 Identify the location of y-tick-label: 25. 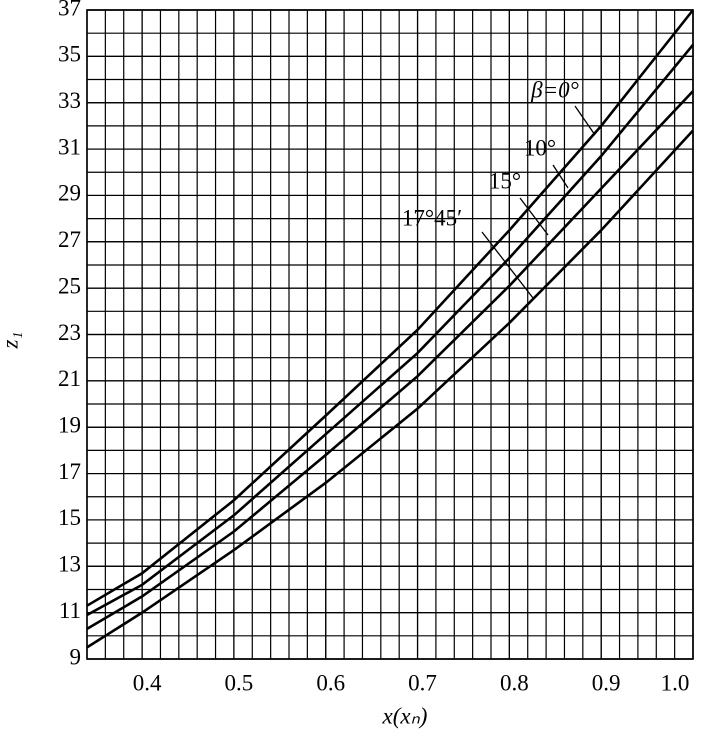
(69, 285).